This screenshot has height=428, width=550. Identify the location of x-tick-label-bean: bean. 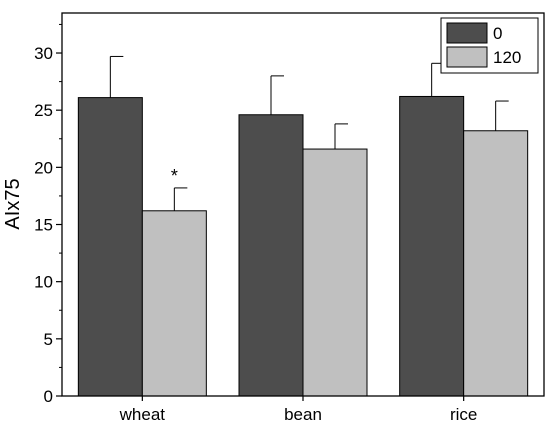
(303, 414).